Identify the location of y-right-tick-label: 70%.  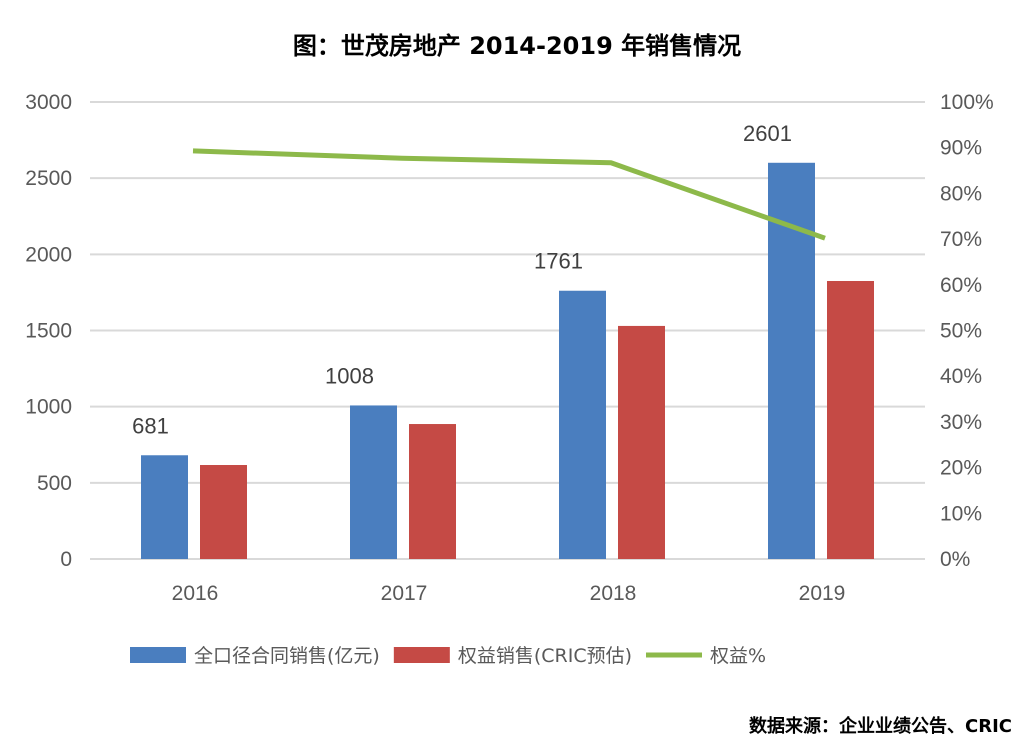
(961, 239).